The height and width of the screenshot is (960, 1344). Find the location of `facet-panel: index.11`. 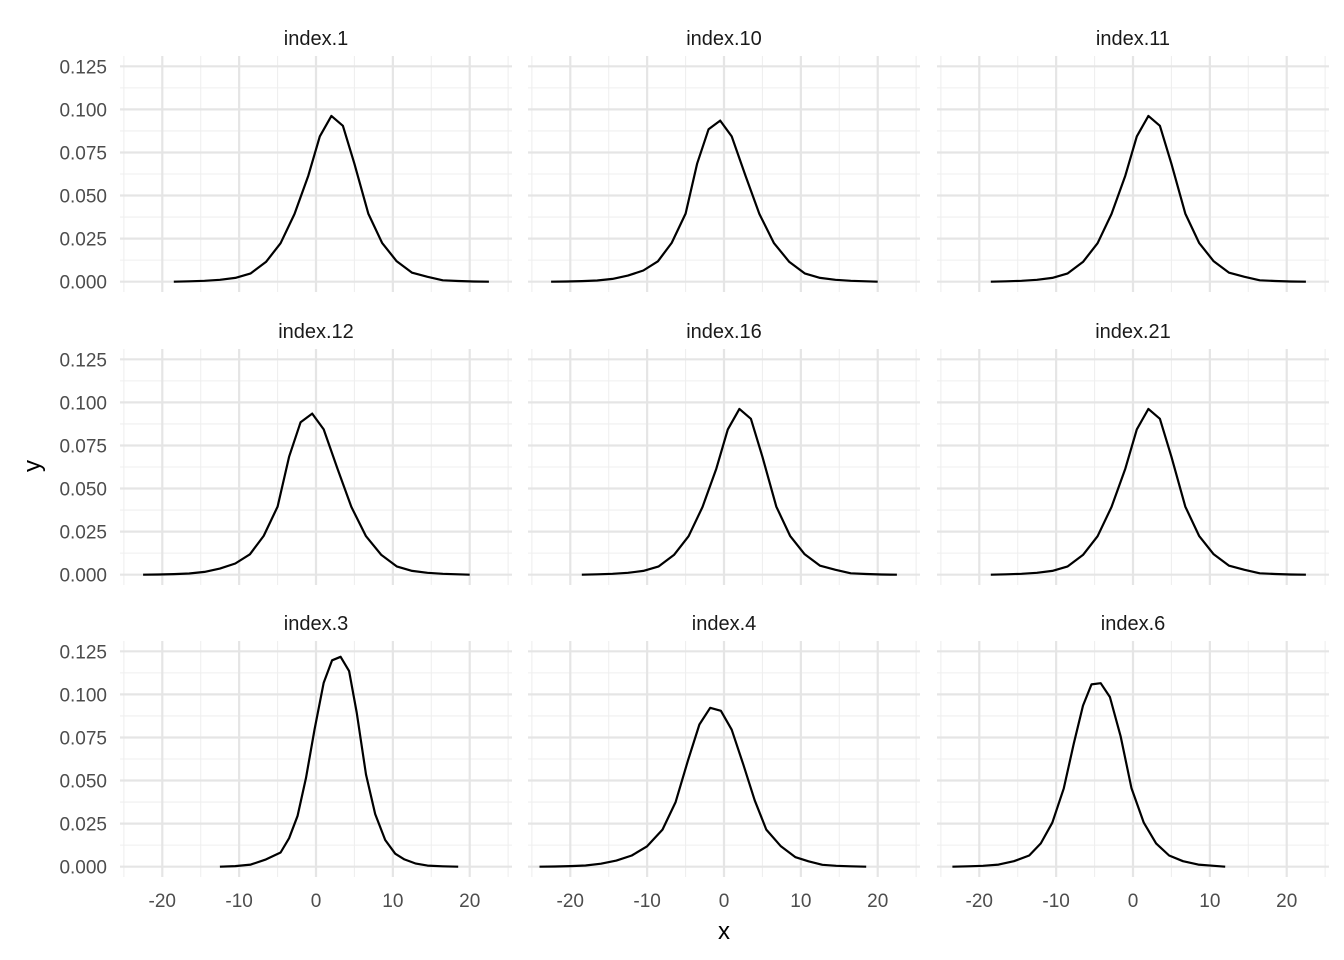

facet-panel: index.11 is located at coordinates (1133, 160).